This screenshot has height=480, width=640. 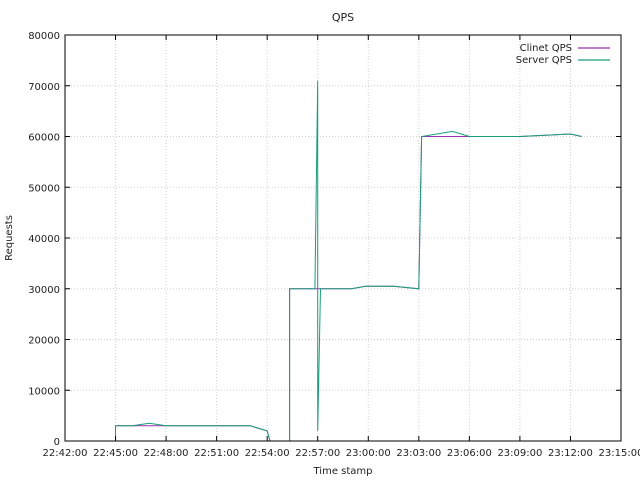 I want to click on y-tick-label: 0, so click(x=57, y=442).